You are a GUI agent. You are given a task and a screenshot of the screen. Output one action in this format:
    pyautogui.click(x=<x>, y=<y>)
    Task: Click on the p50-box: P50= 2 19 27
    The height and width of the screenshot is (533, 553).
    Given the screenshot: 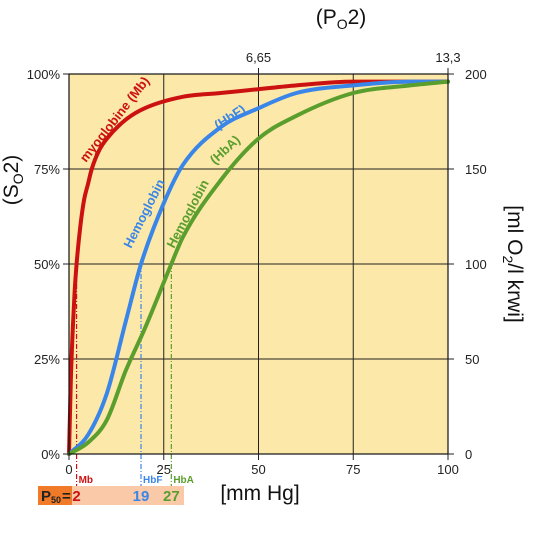 What is the action you would take?
    pyautogui.click(x=111, y=495)
    